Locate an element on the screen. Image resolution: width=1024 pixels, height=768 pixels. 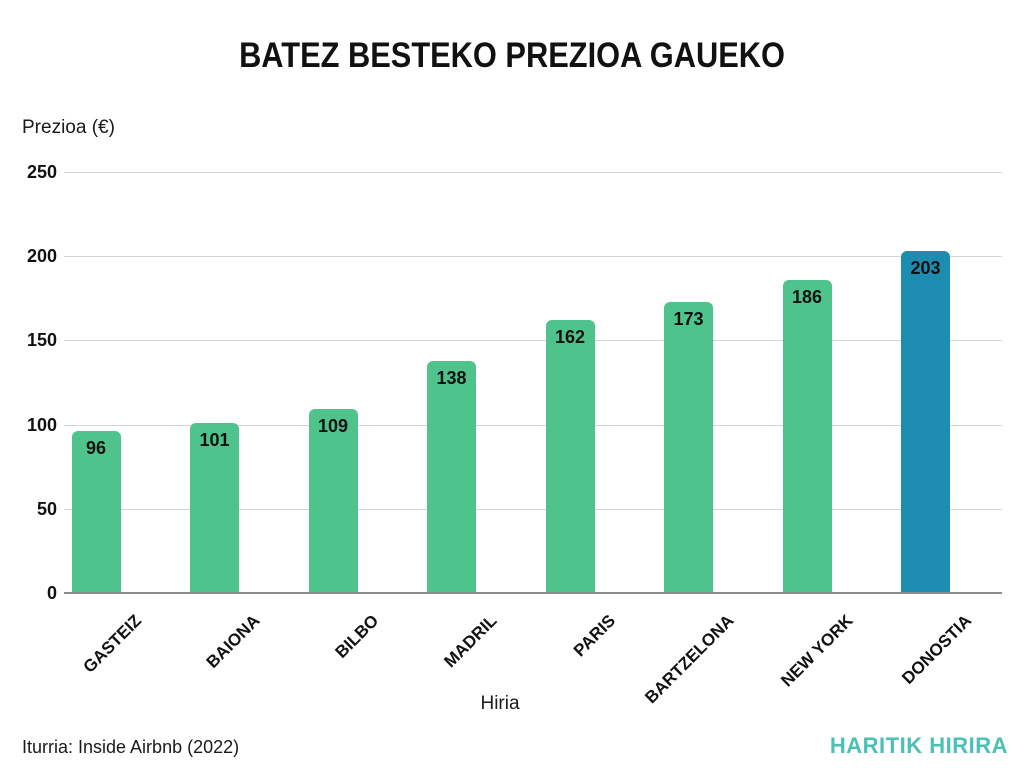
bar-value-label: 173 is located at coordinates (688, 318).